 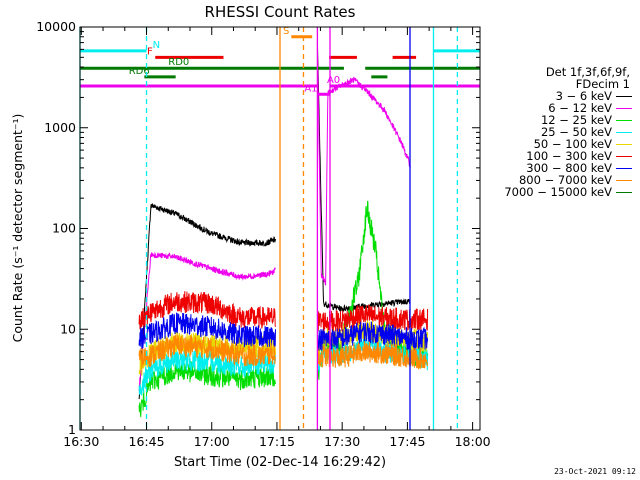 I want to click on legend-label: 6 − 12 keV, so click(x=580, y=108).